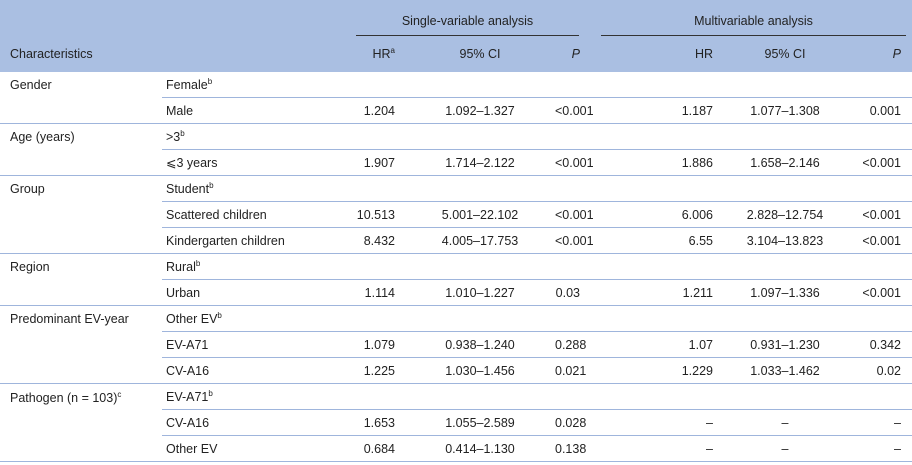  Describe the element at coordinates (570, 448) in the screenshot. I see `value-cell: 0.138` at that location.